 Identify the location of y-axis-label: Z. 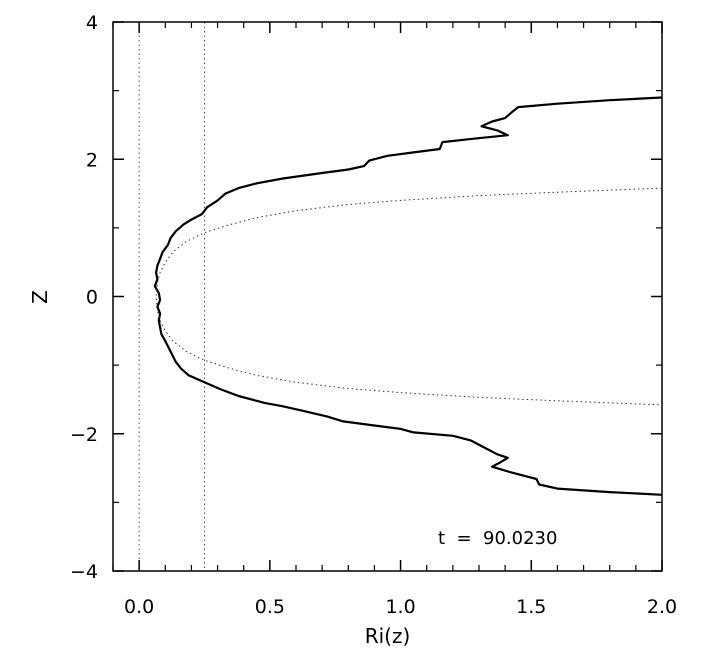
(40, 297).